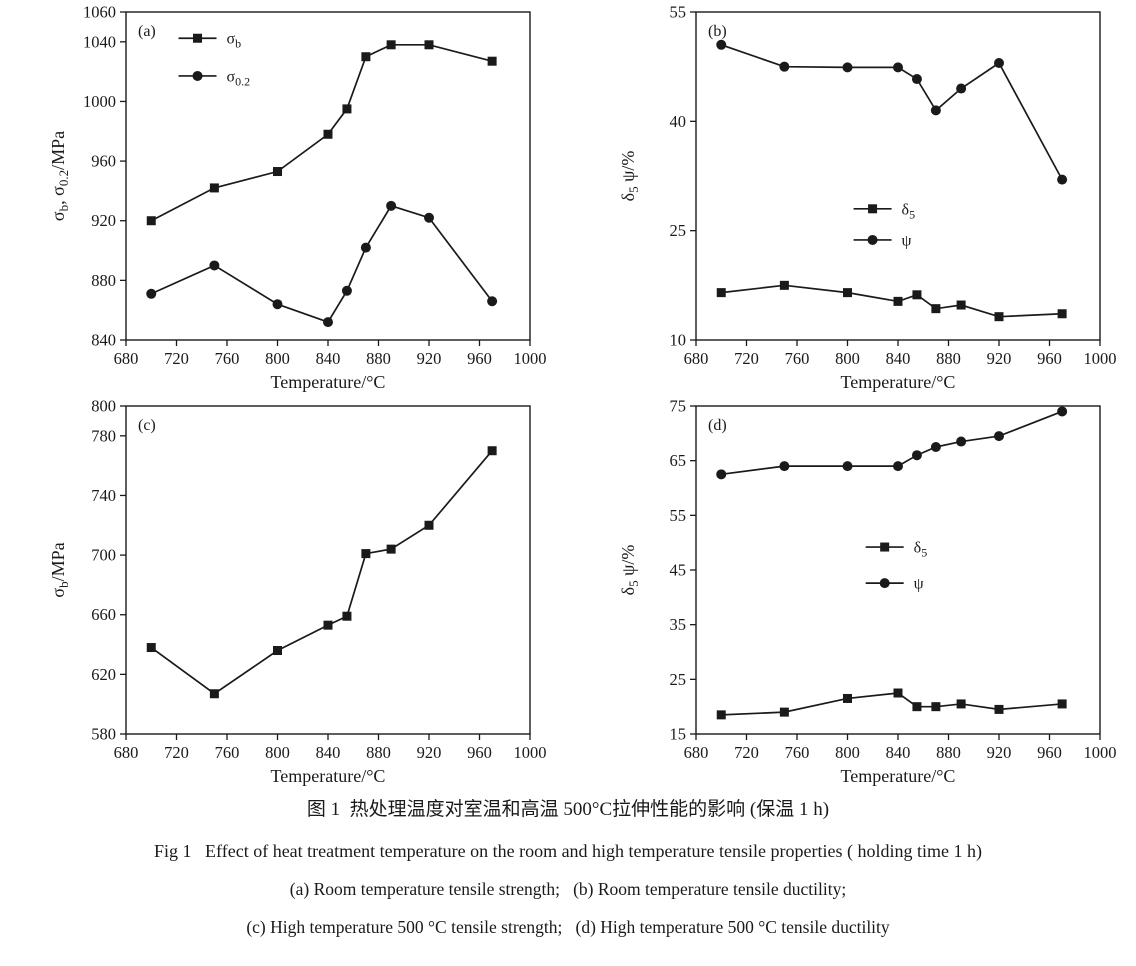 The height and width of the screenshot is (966, 1136). What do you see at coordinates (678, 460) in the screenshot?
I see `svg-text: 65` at bounding box center [678, 460].